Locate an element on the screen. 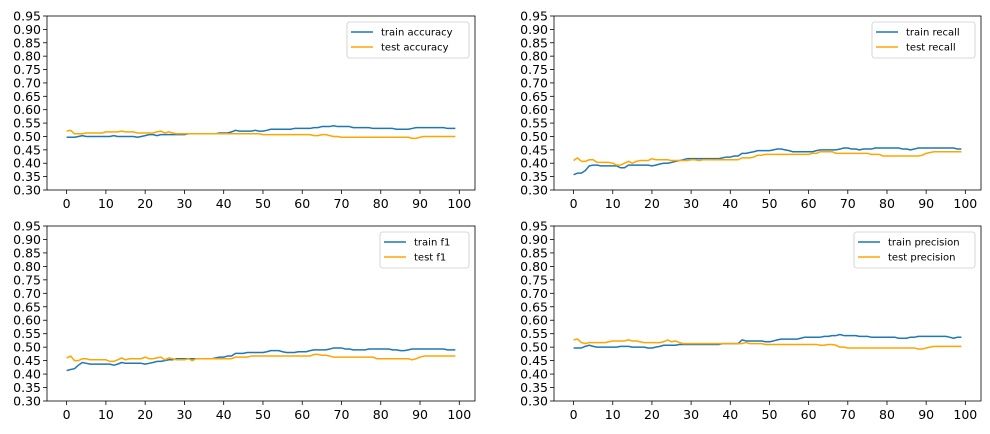 This screenshot has width=990, height=434. legend: train accuracy test accuracy is located at coordinates (408, 40).